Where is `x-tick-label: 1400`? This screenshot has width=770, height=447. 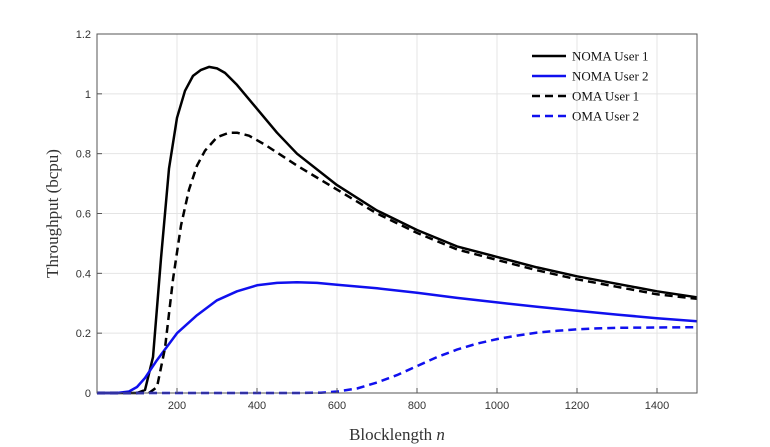 x-tick-label: 1400 is located at coordinates (657, 406).